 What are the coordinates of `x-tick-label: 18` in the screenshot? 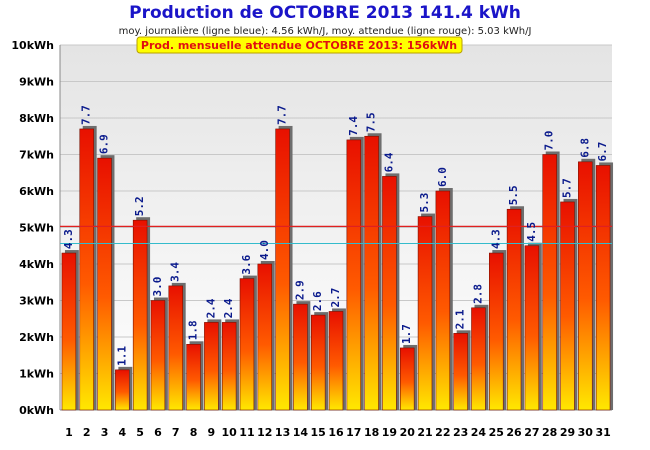 It's located at (371, 432).